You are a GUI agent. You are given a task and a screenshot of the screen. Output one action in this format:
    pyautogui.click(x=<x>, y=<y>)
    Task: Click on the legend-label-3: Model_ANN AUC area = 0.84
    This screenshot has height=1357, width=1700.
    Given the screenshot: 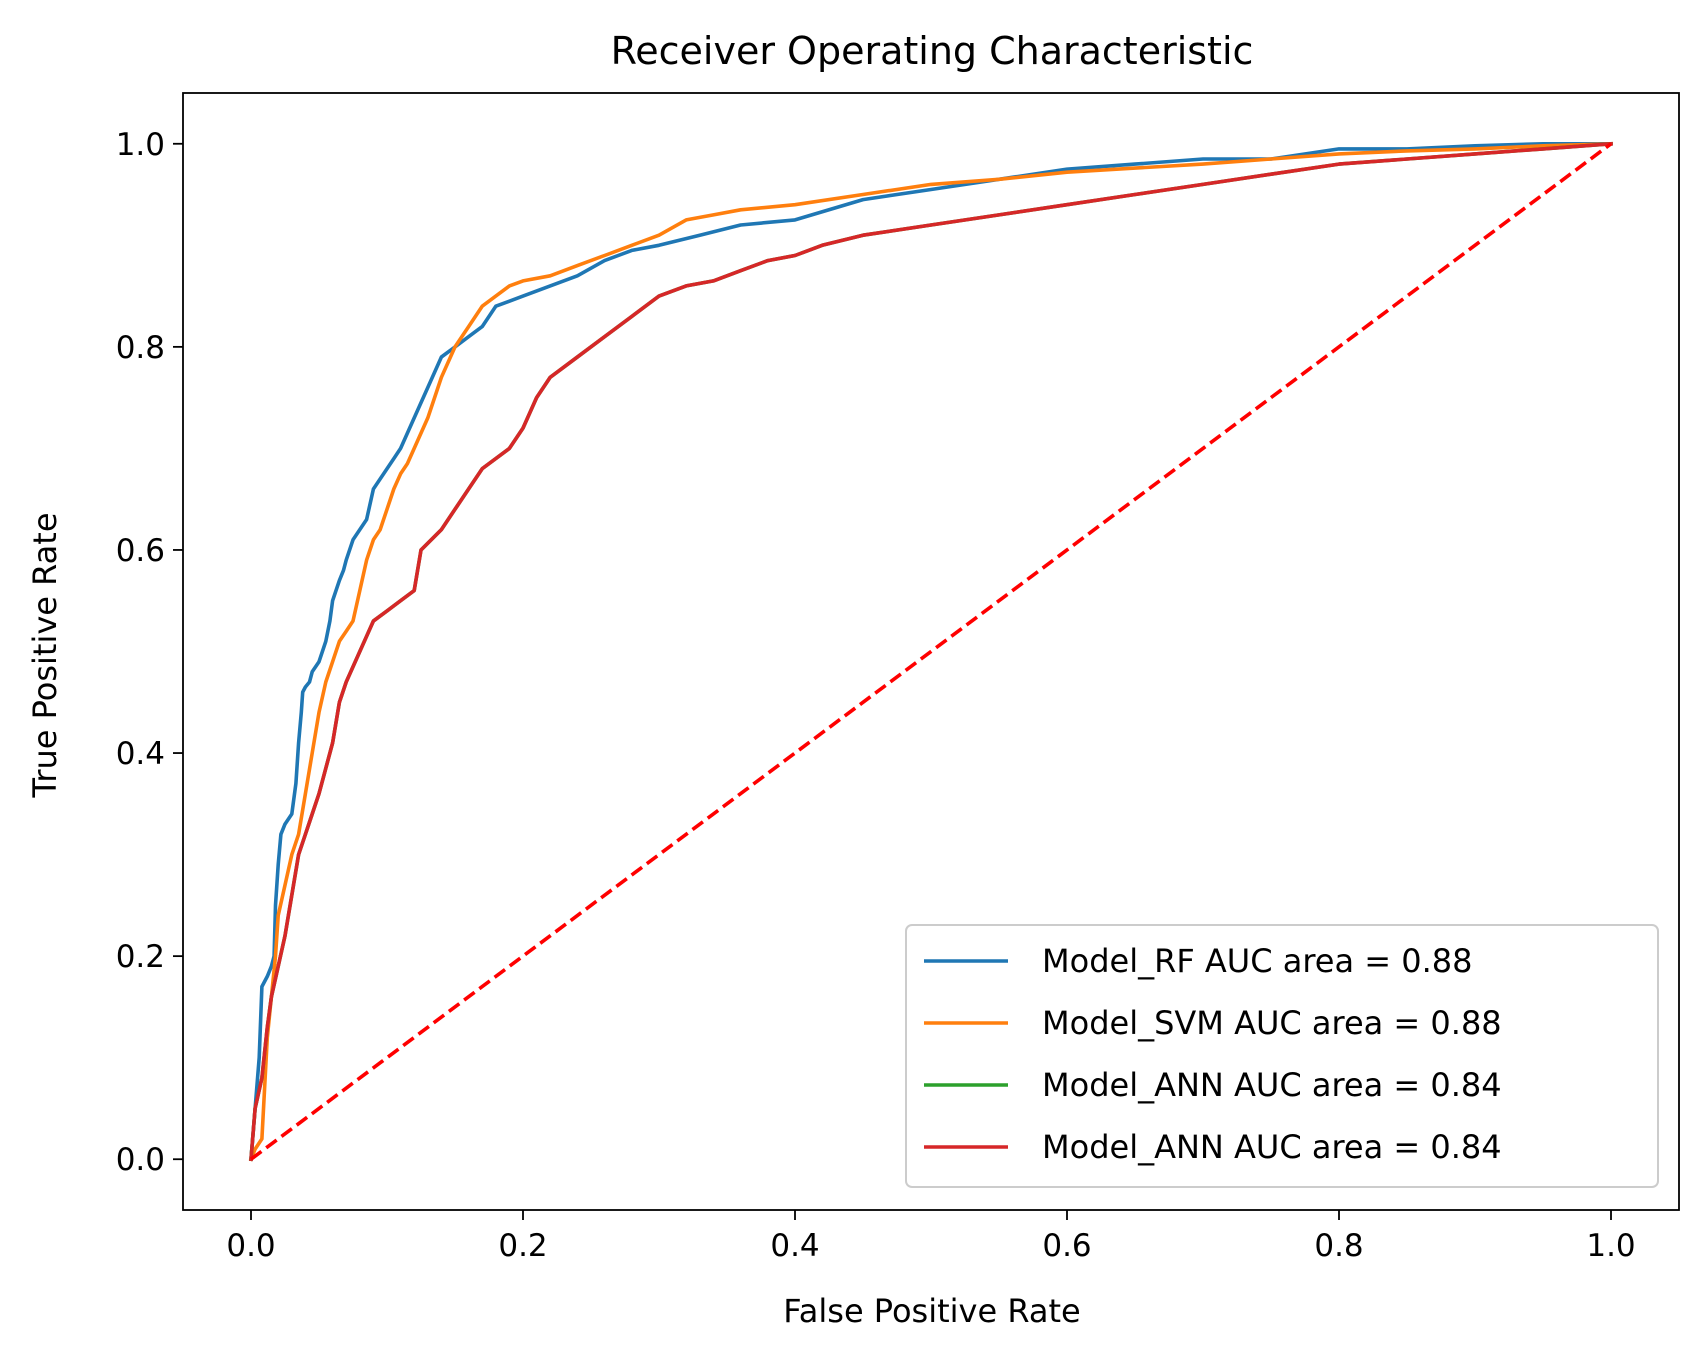 What is the action you would take?
    pyautogui.click(x=1272, y=1085)
    